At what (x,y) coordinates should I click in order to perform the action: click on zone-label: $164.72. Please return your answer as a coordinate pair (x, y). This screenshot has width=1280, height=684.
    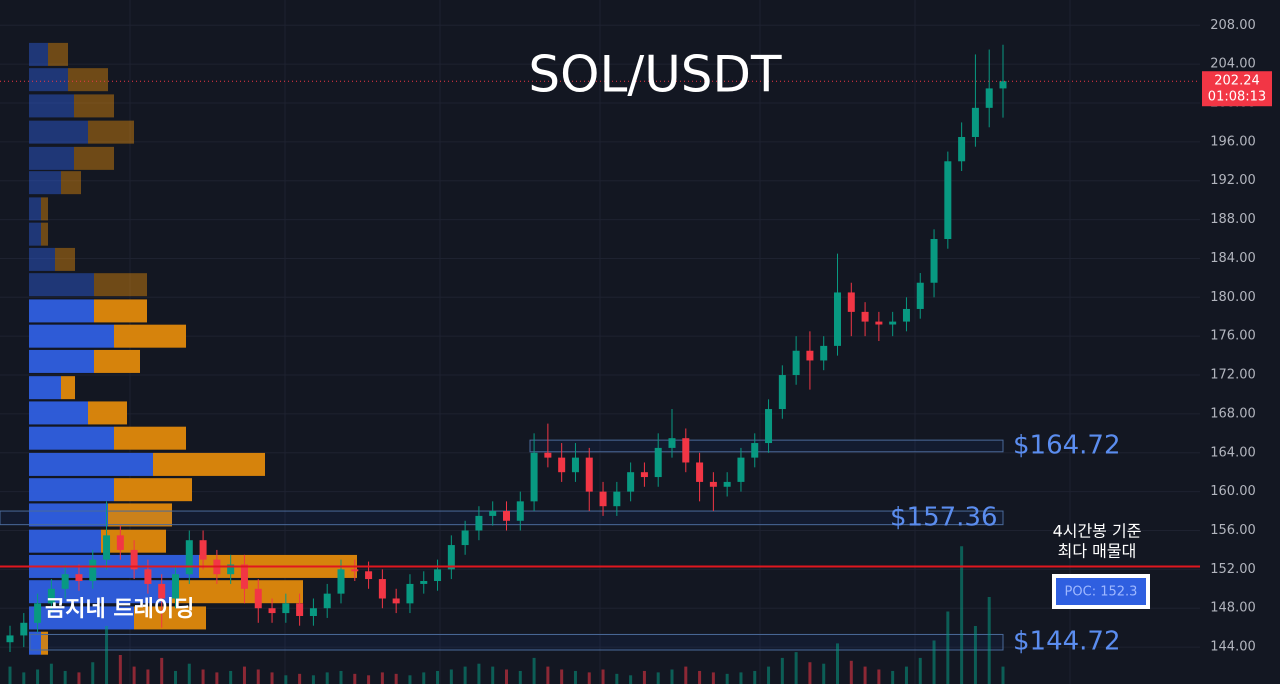
    Looking at the image, I should click on (1067, 445).